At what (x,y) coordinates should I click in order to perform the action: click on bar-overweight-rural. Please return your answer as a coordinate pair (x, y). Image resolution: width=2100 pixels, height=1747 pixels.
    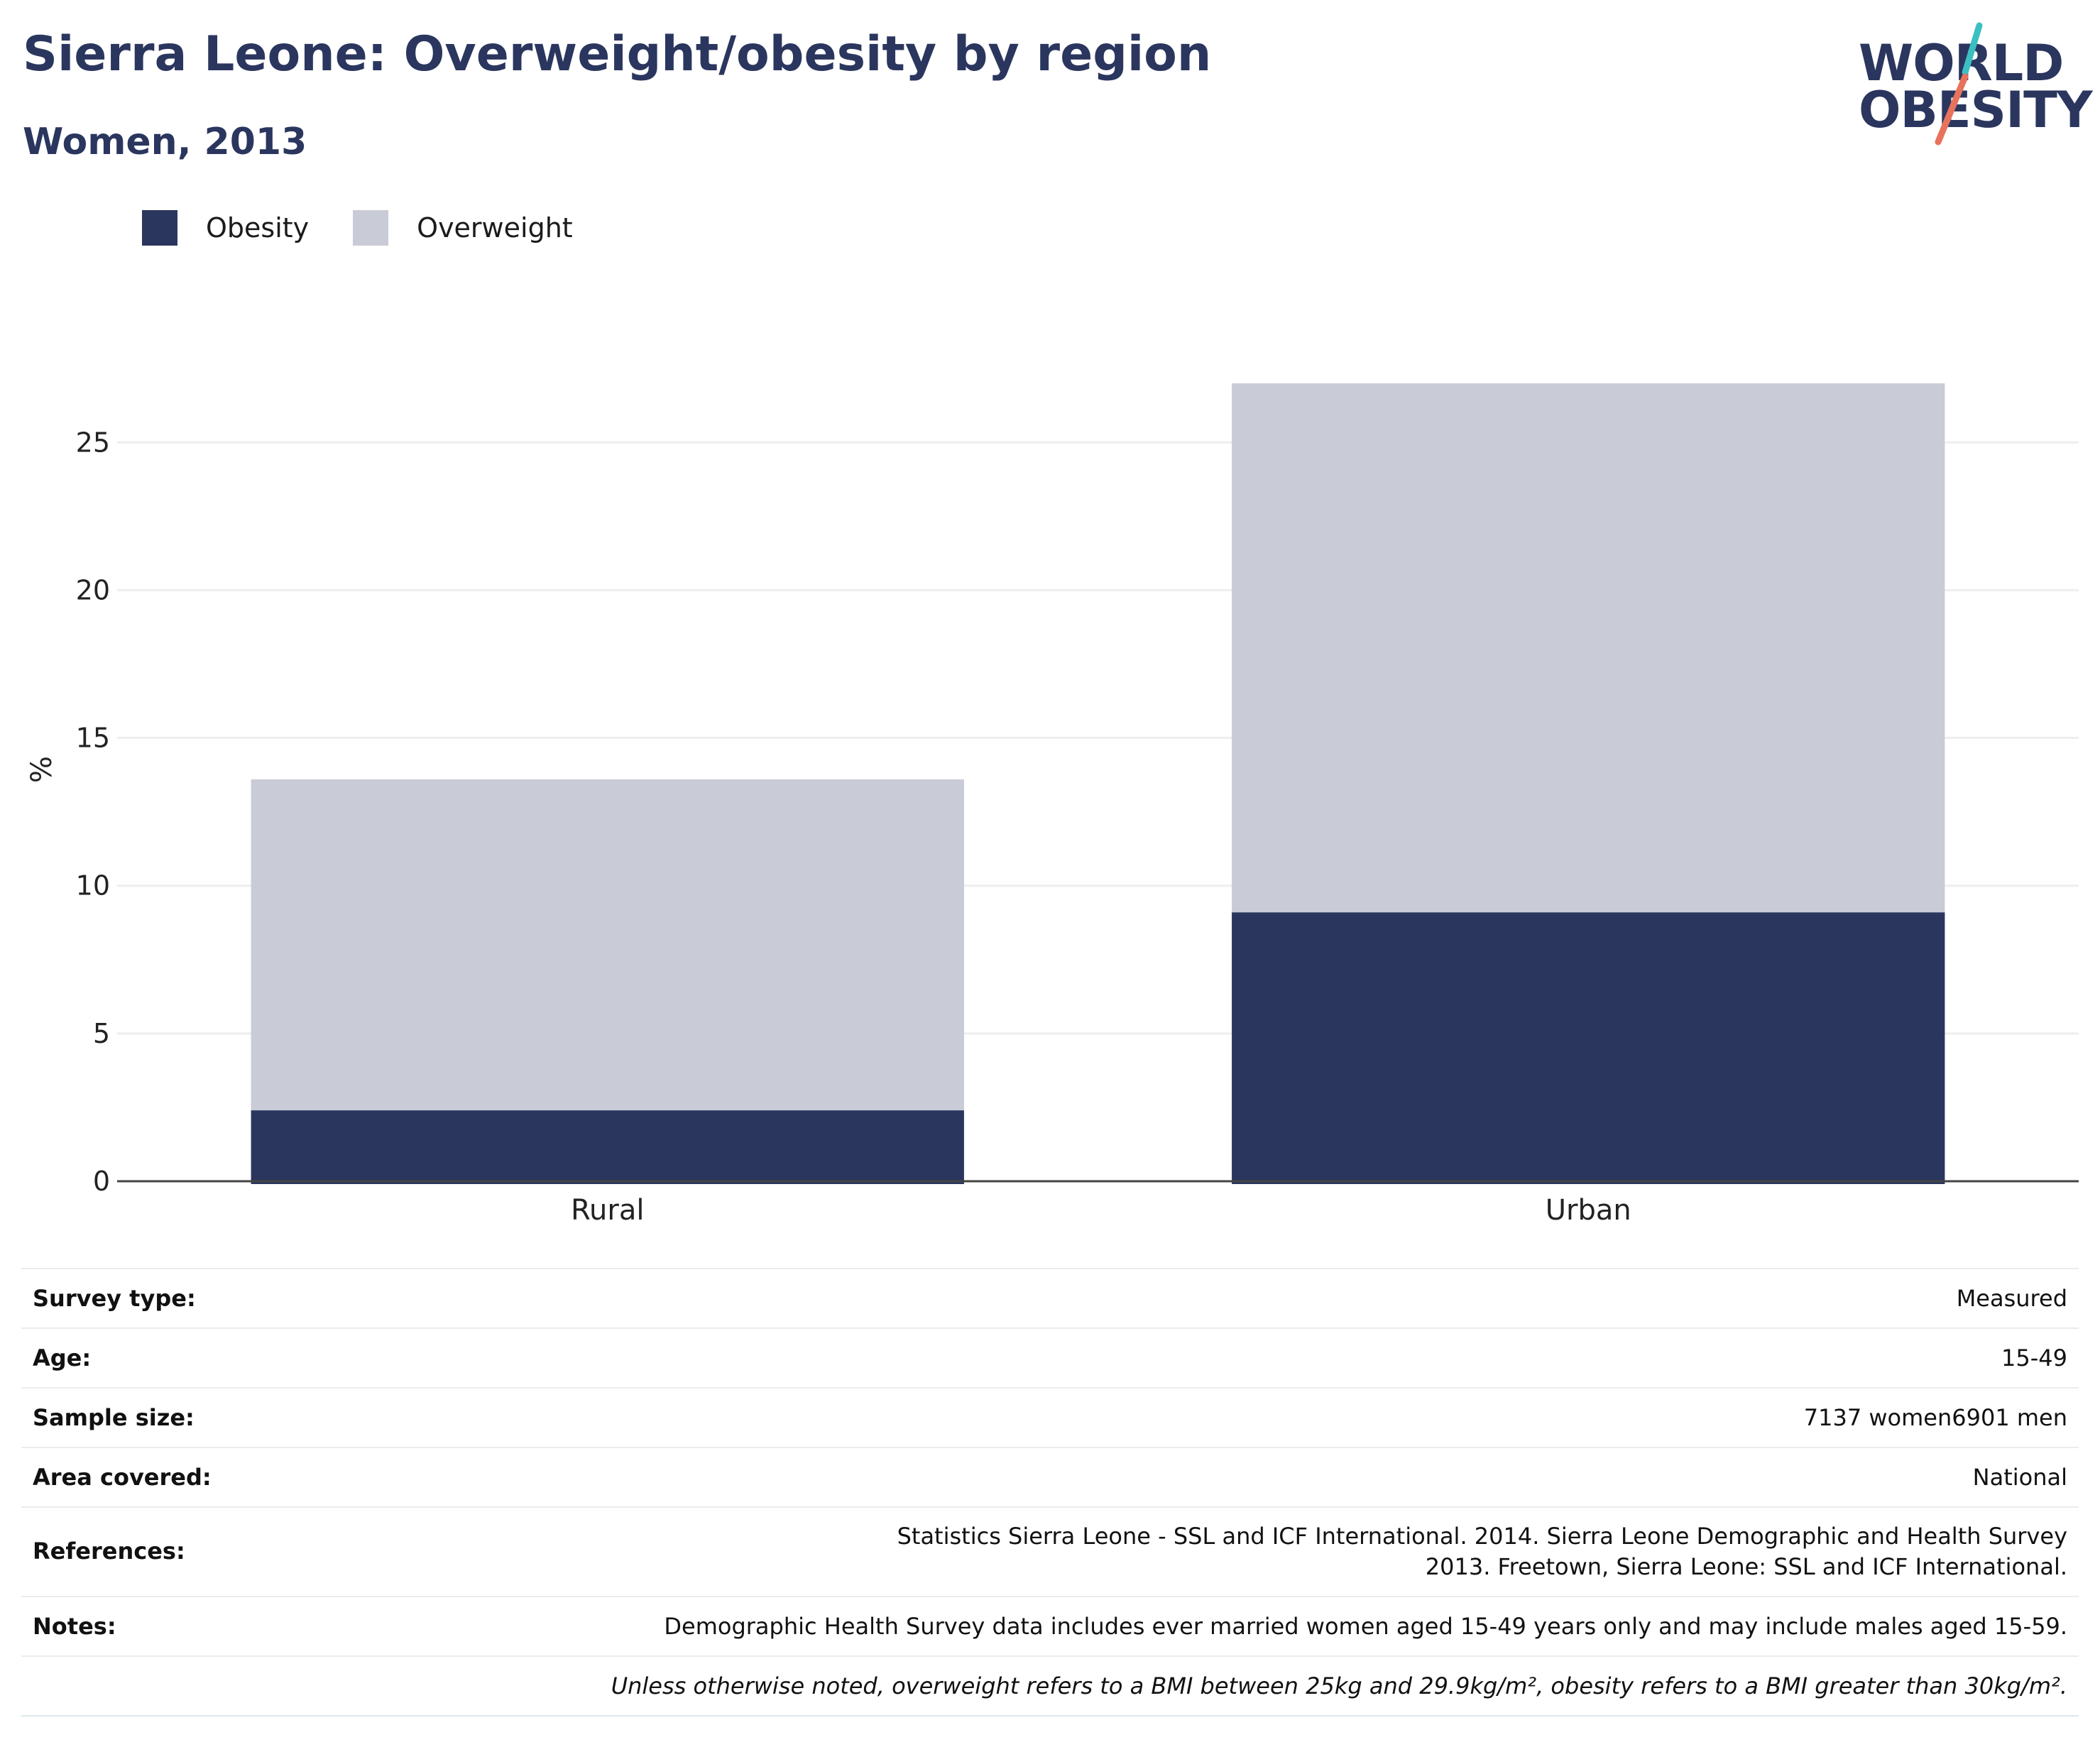
    Looking at the image, I should click on (607, 945).